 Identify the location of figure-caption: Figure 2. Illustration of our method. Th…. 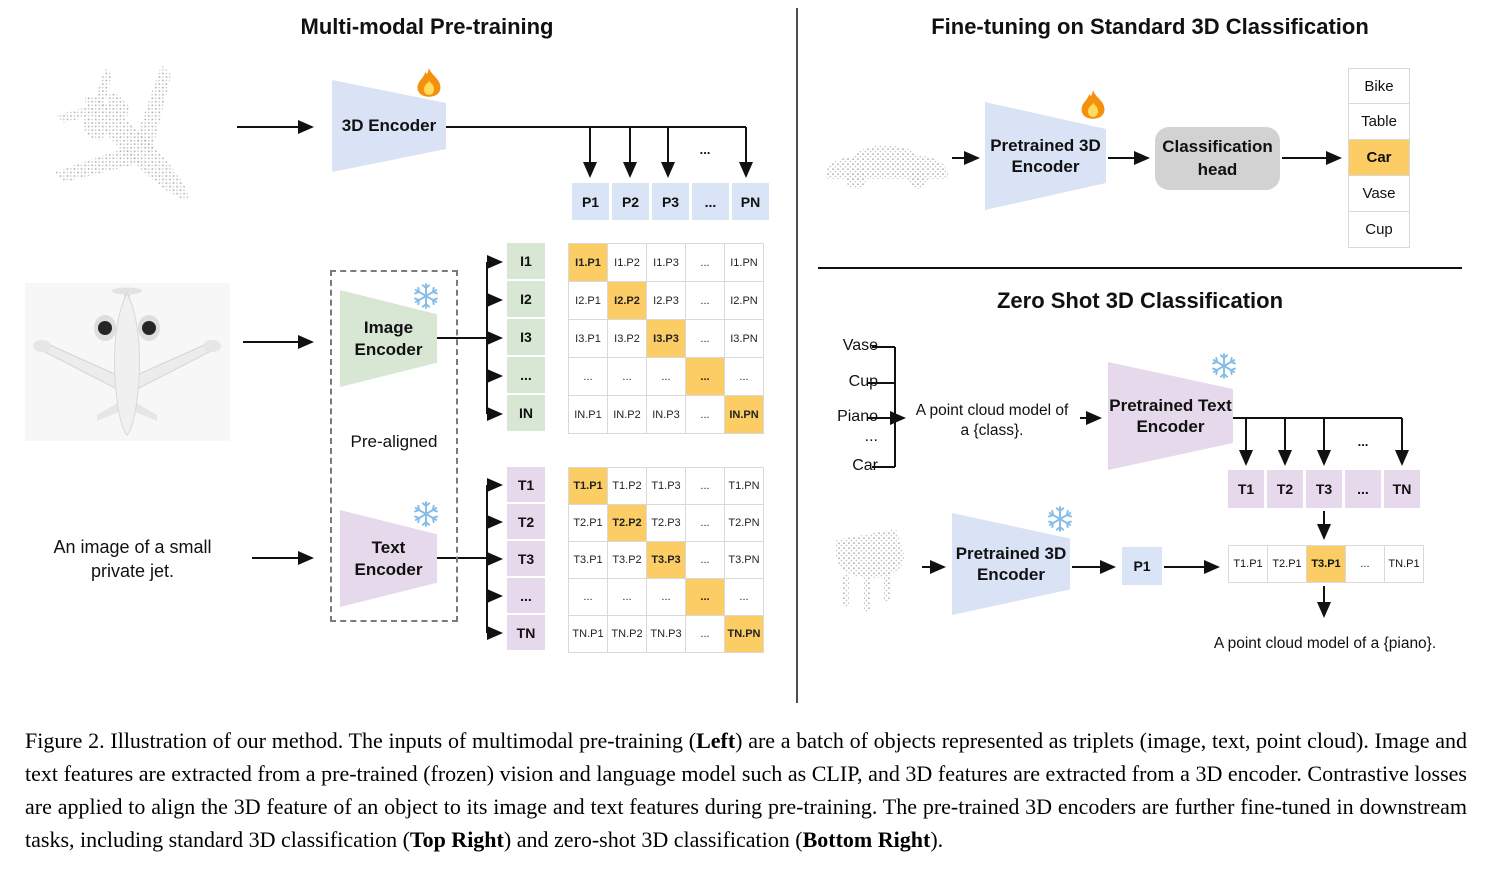
(746, 790).